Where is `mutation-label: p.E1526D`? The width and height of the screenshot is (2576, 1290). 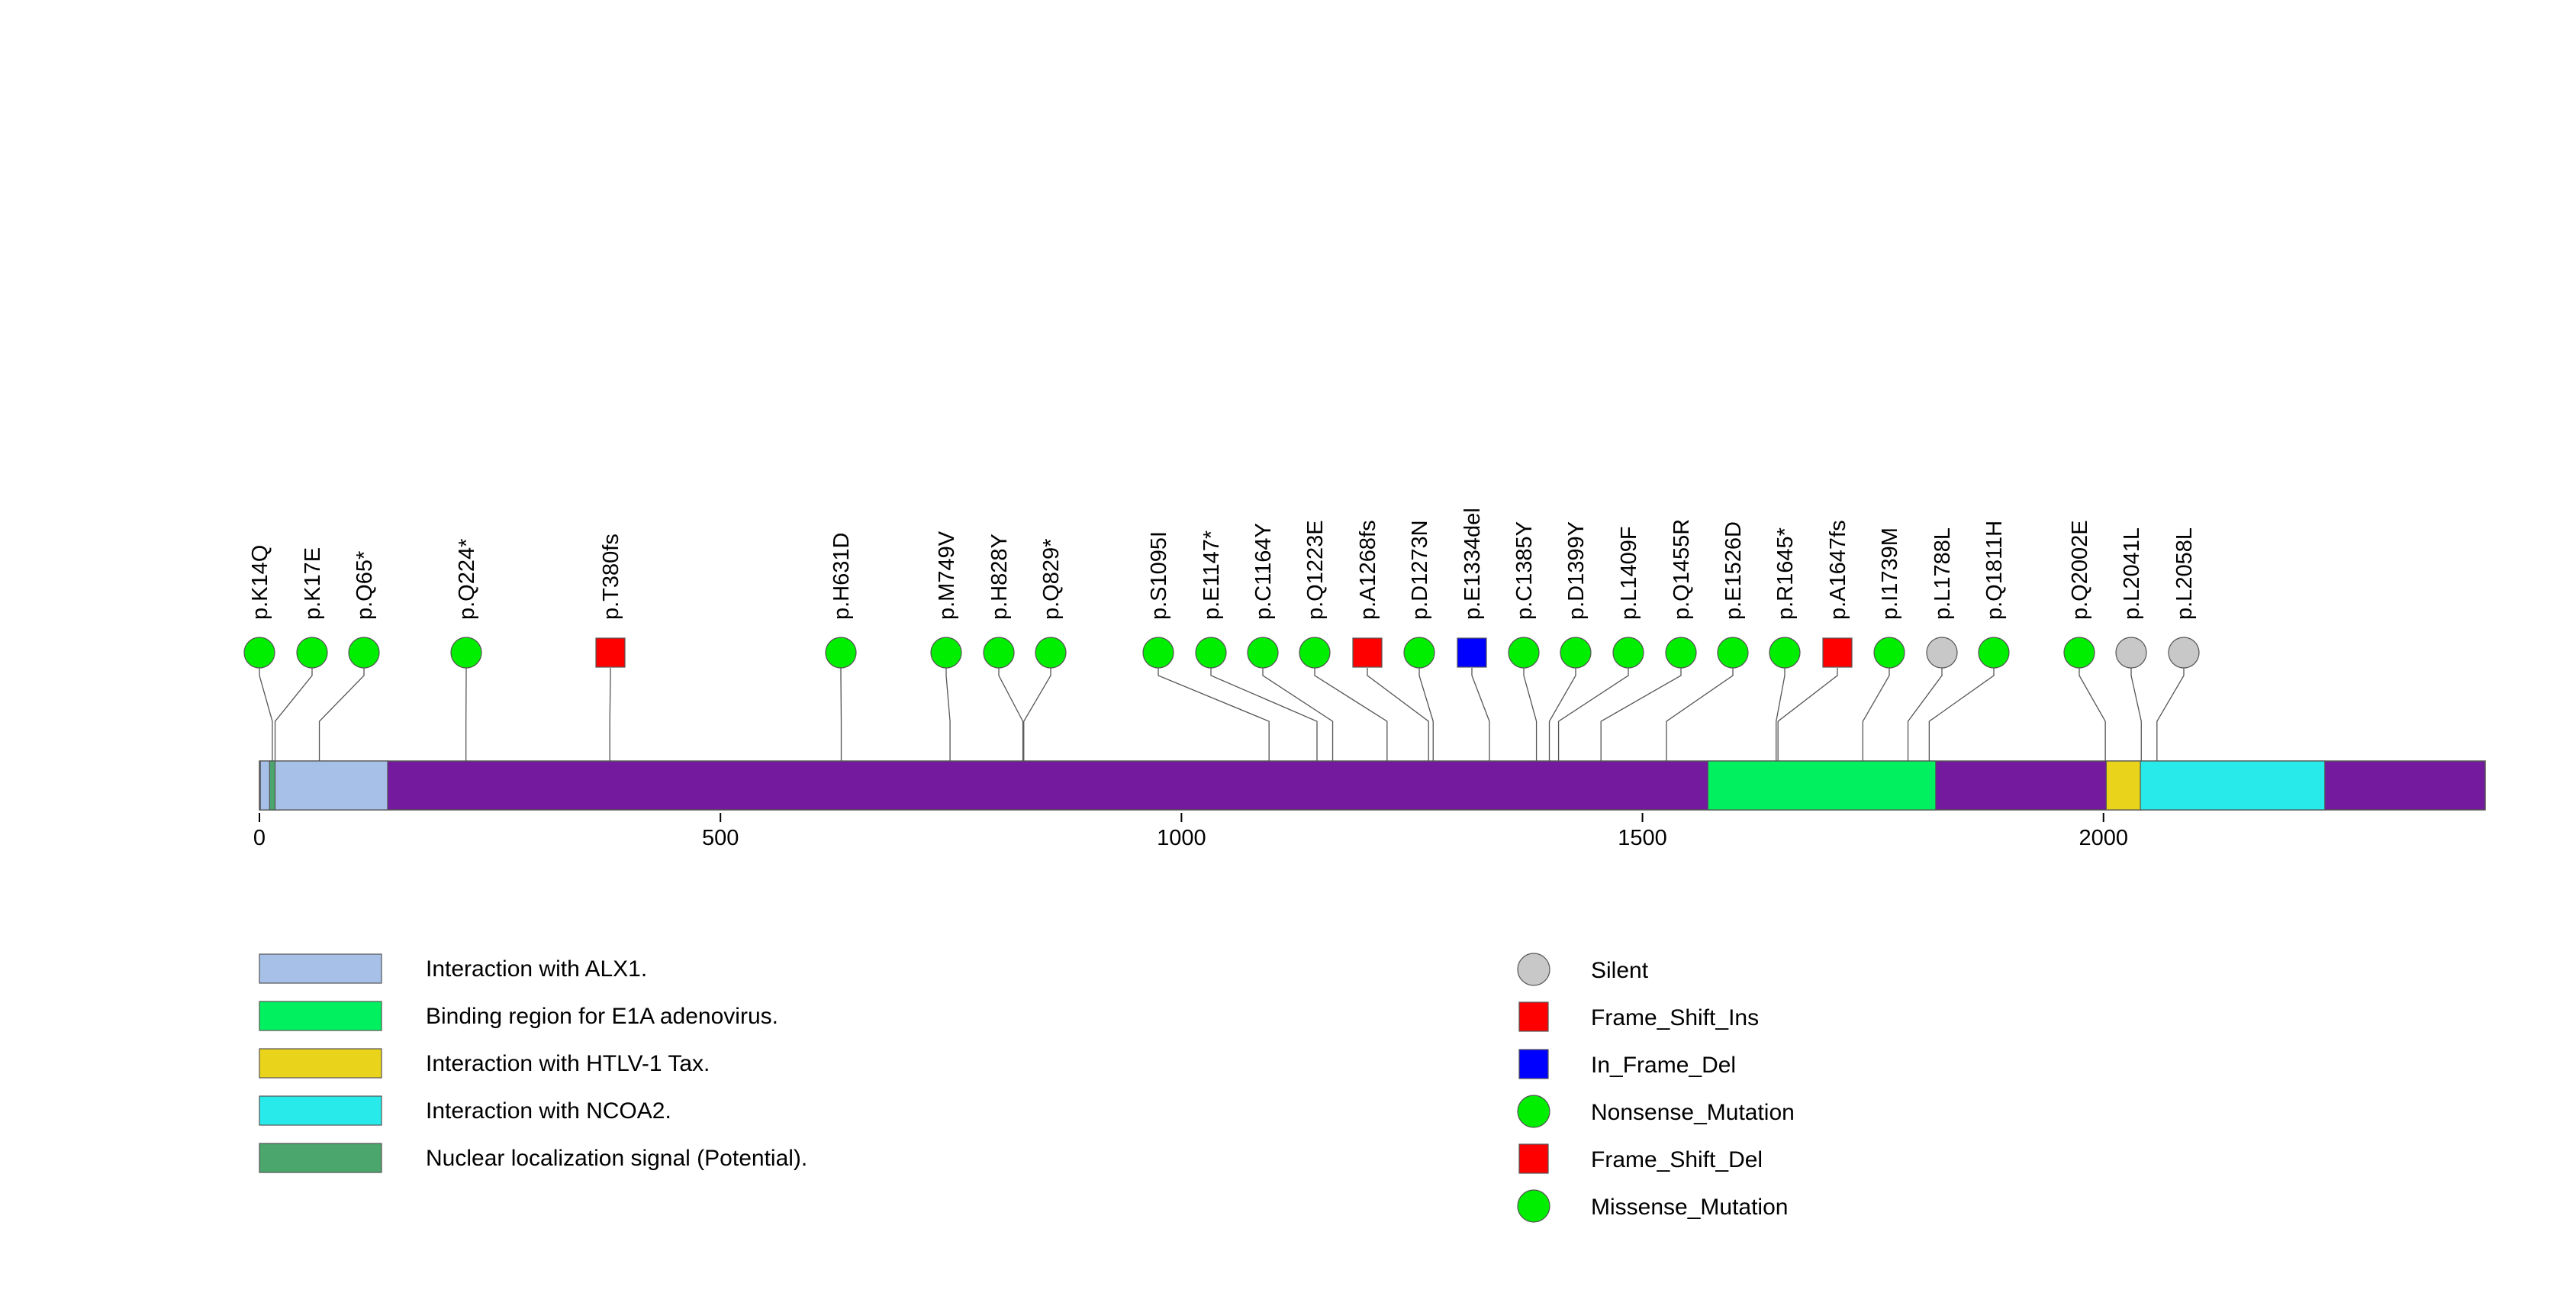
mutation-label: p.E1526D is located at coordinates (1733, 570).